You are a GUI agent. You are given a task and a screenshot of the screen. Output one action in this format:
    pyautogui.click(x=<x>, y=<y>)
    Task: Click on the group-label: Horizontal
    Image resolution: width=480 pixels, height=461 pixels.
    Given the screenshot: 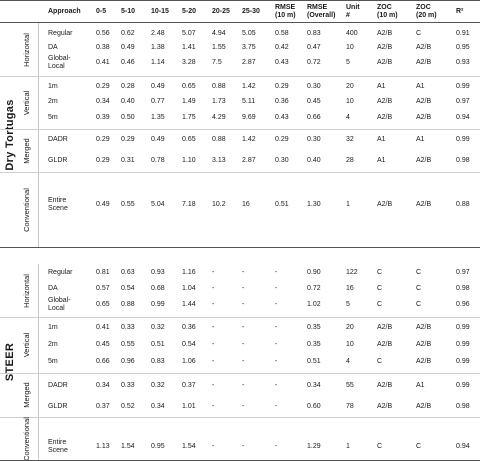 What is the action you would take?
    pyautogui.click(x=26, y=49)
    